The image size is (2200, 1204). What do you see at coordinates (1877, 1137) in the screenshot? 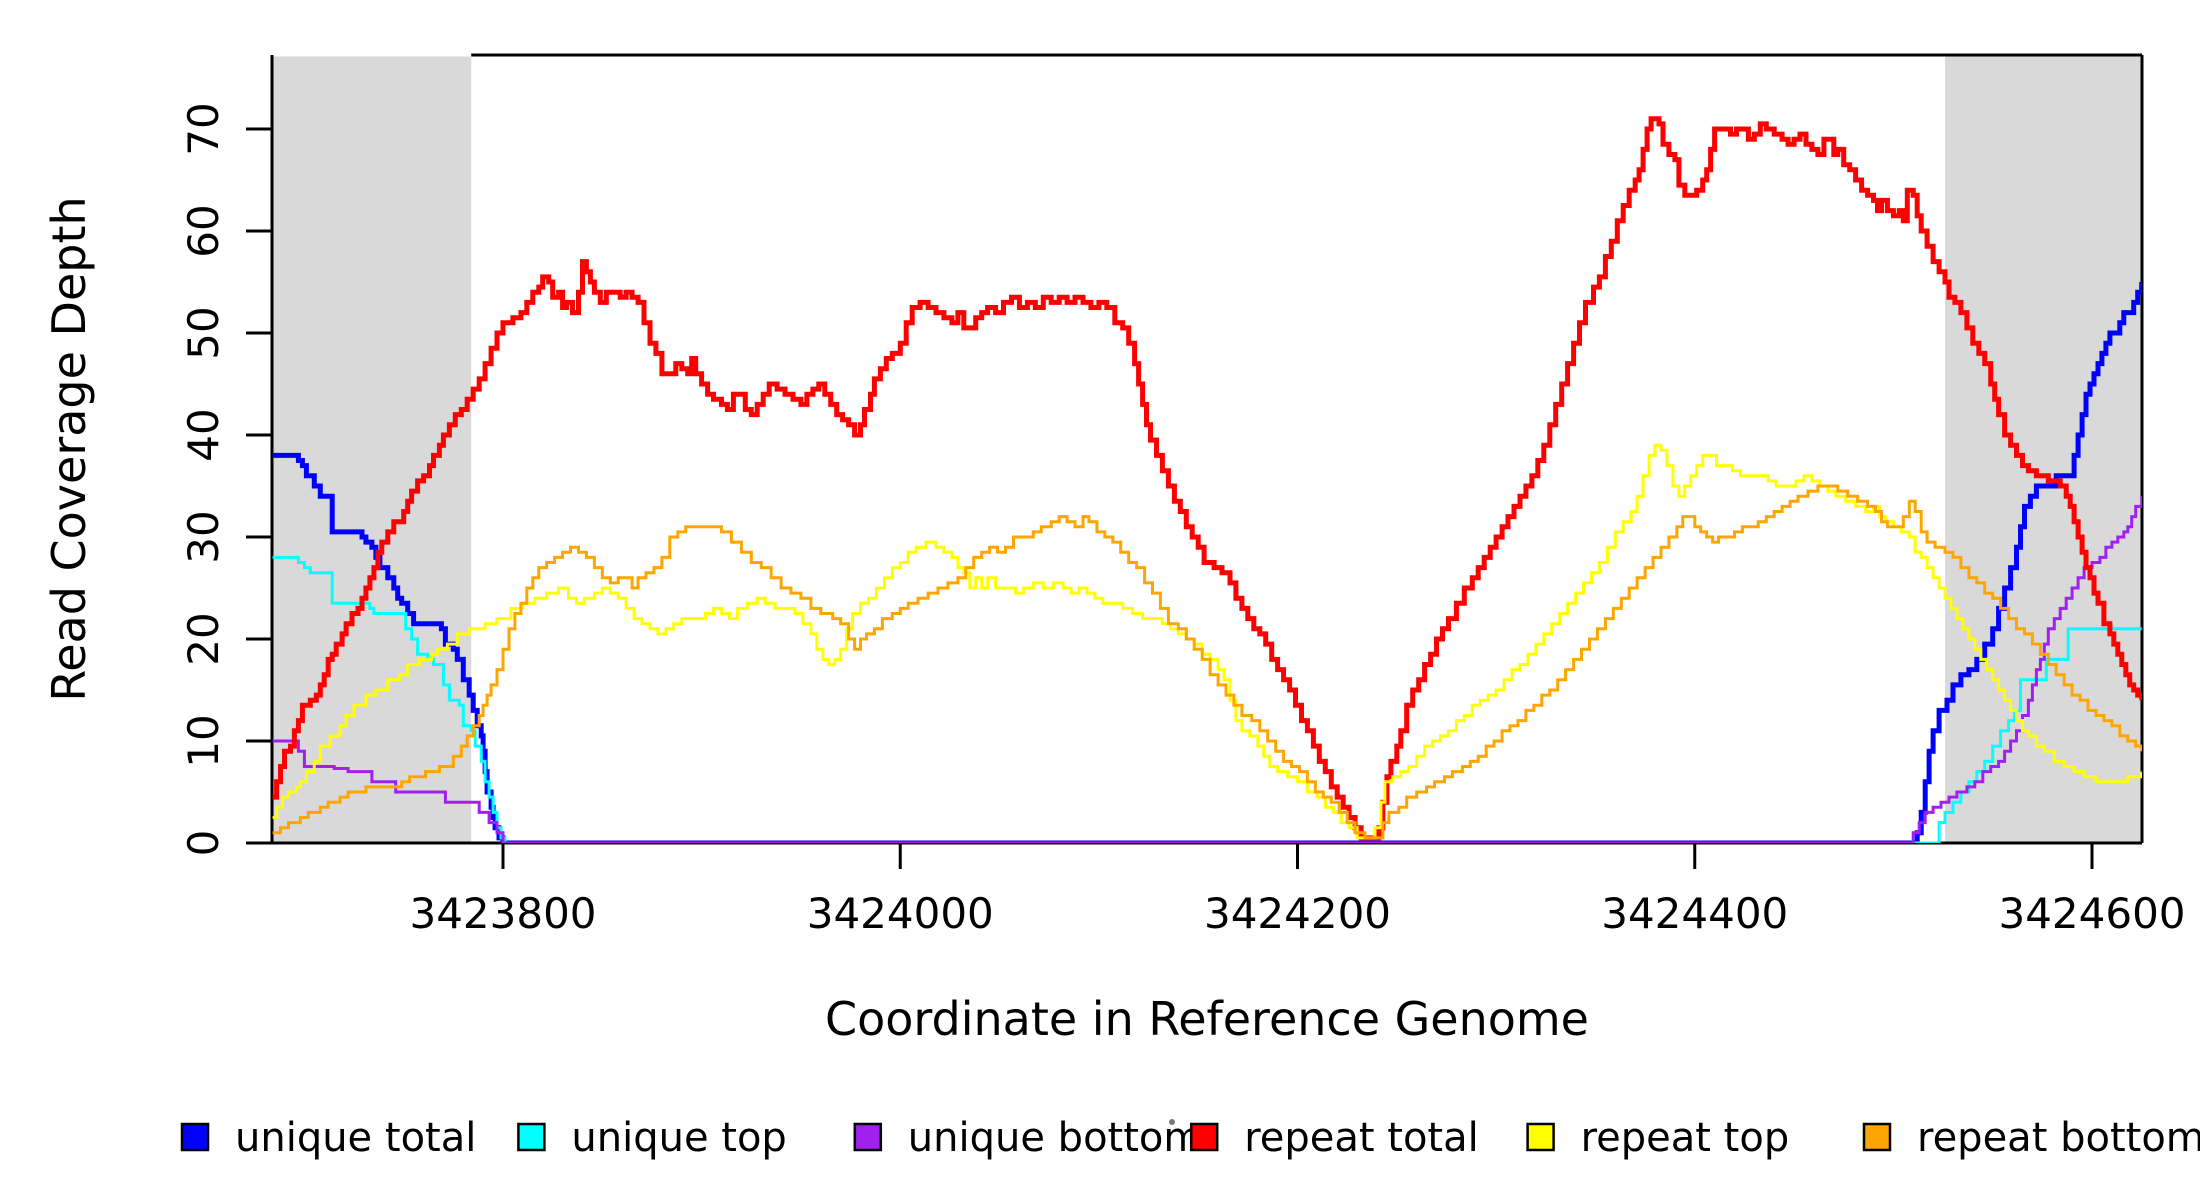
I see `legend-swatch-repeat_bottom` at bounding box center [1877, 1137].